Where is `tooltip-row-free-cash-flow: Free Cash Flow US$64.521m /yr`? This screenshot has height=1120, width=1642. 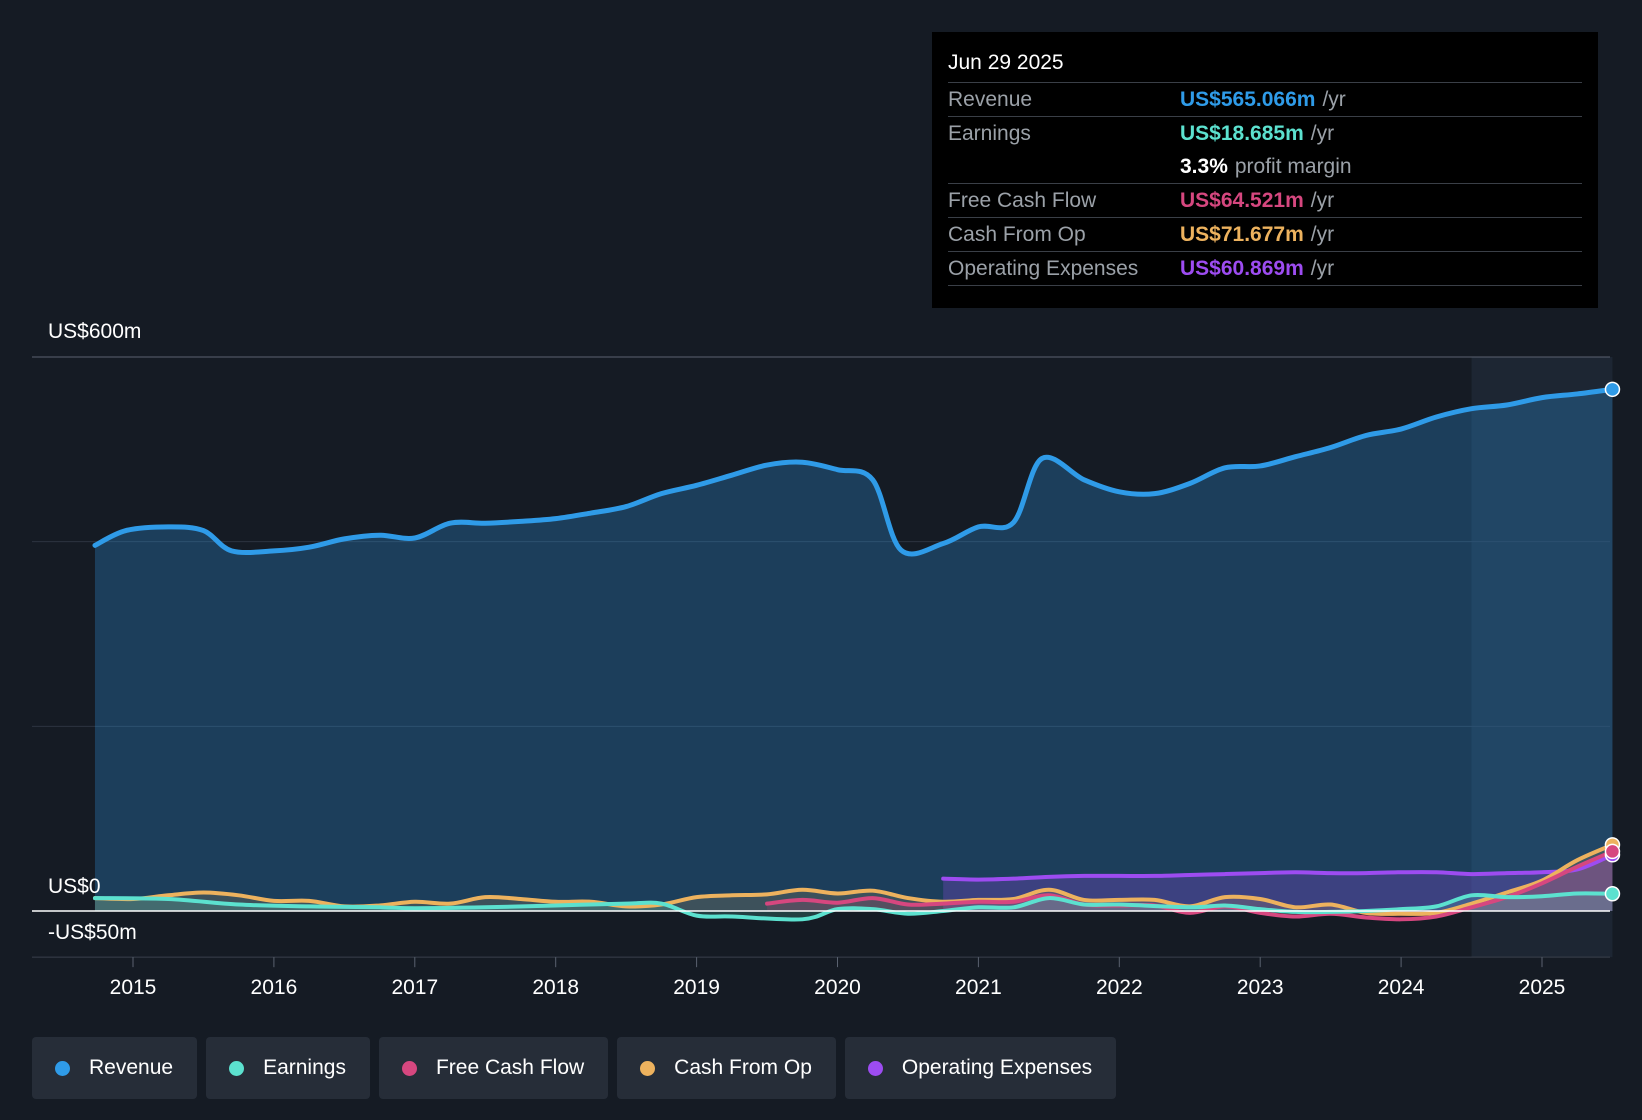
tooltip-row-free-cash-flow: Free Cash Flow US$64.521m /yr is located at coordinates (1265, 201).